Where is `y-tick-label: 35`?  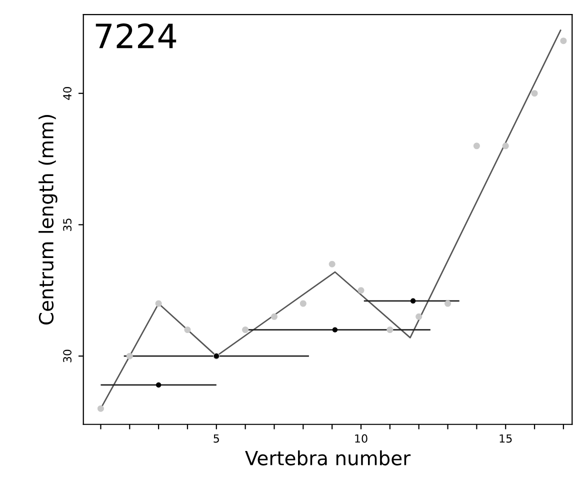
y-tick-label: 35 is located at coordinates (67, 224).